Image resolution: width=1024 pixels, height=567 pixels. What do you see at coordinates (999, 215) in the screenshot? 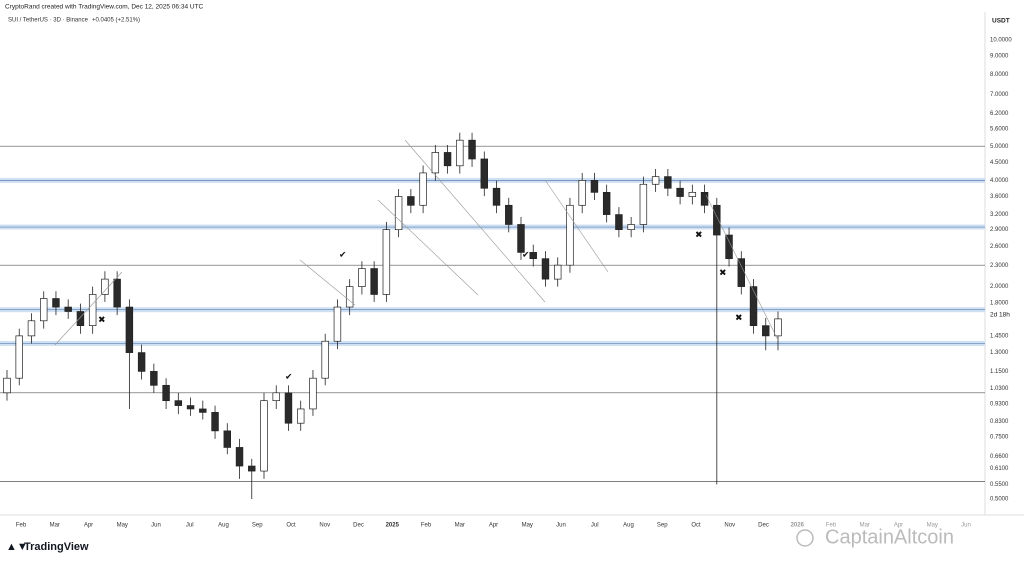
I see `y-tick-label: 3.2000` at bounding box center [999, 215].